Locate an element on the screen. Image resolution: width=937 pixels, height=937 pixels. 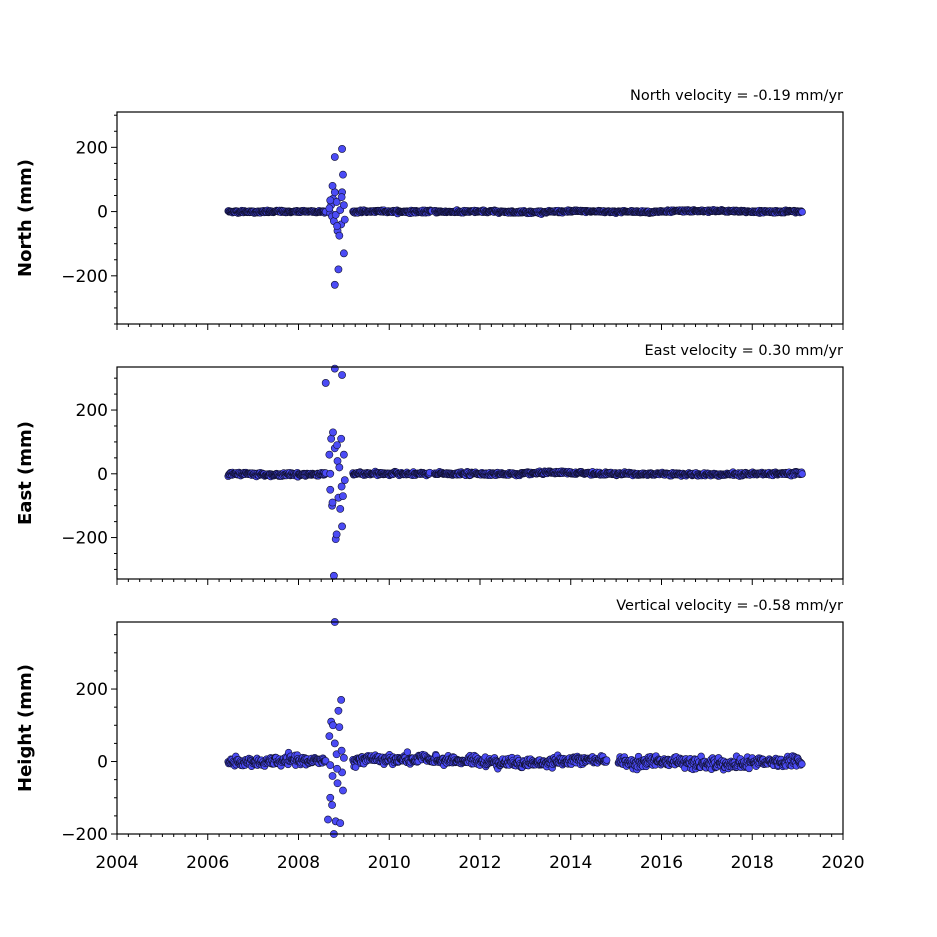
east-y-axis-title: East (mm) is located at coordinates (25, 473).